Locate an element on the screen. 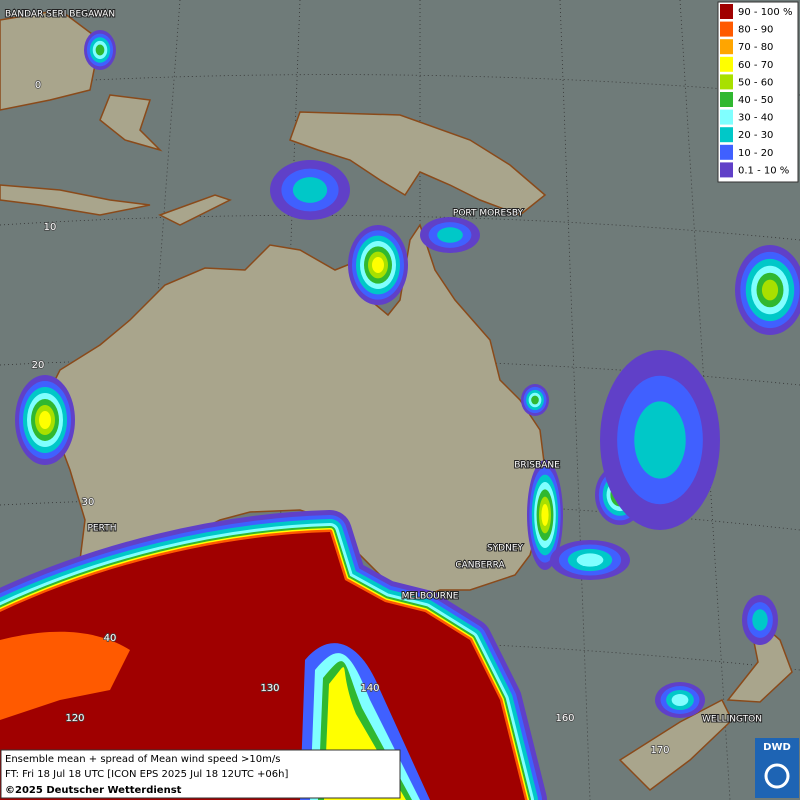  longitude-label: 160 is located at coordinates (564, 718).